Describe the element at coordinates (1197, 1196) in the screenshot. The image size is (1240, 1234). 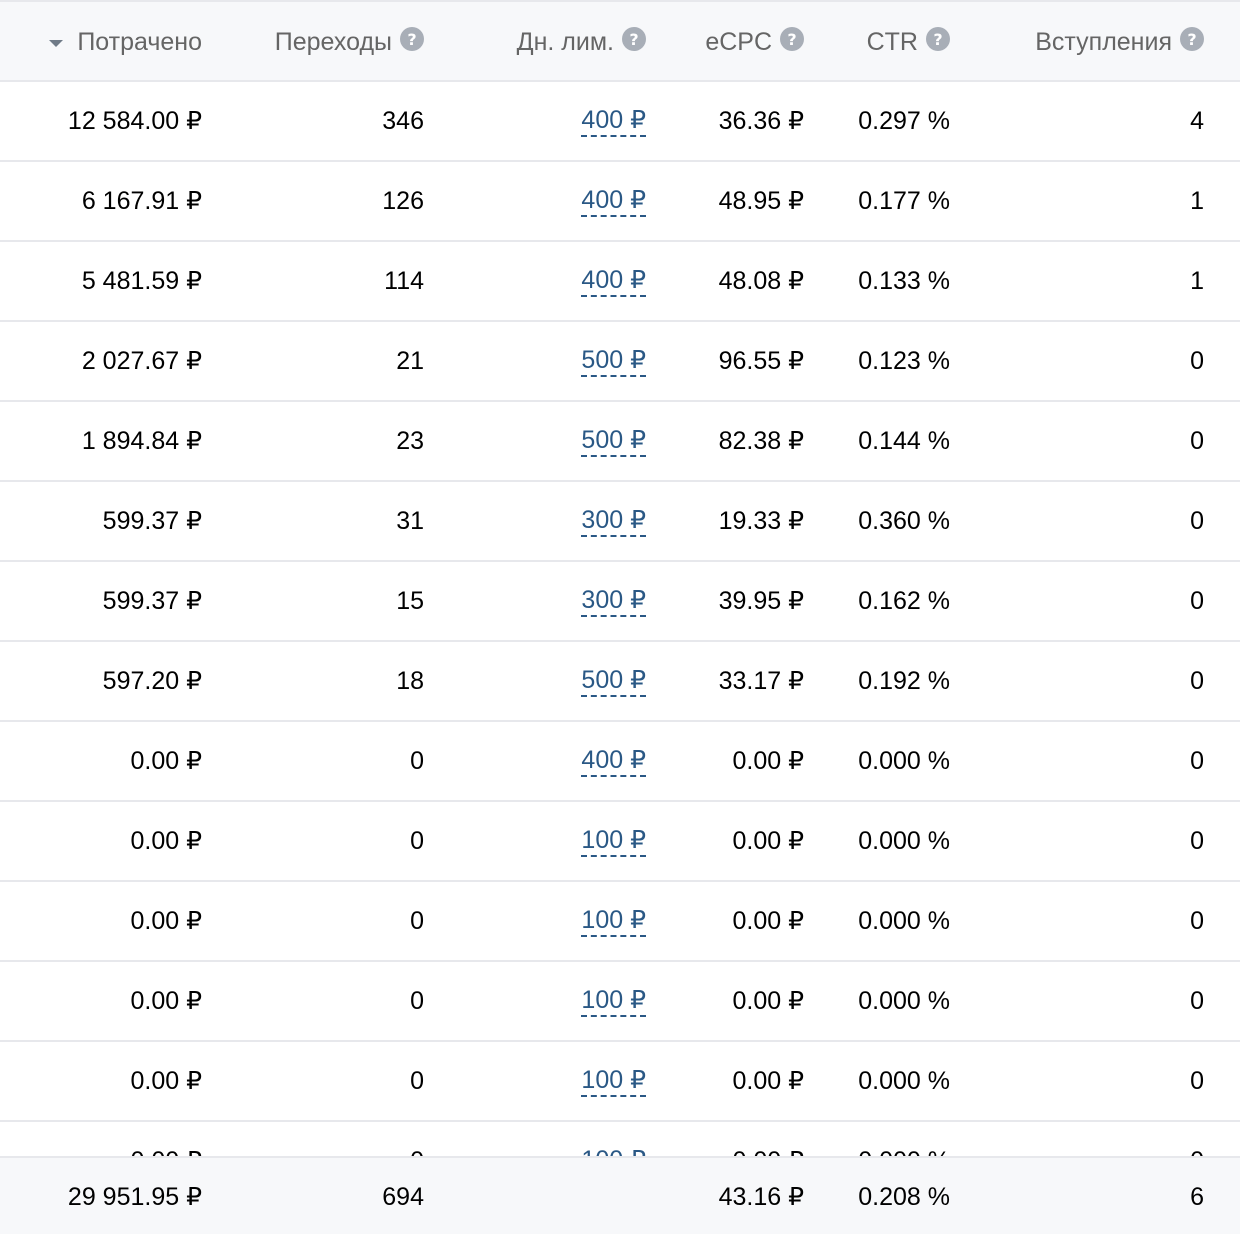
I see `total-joins: 6` at that location.